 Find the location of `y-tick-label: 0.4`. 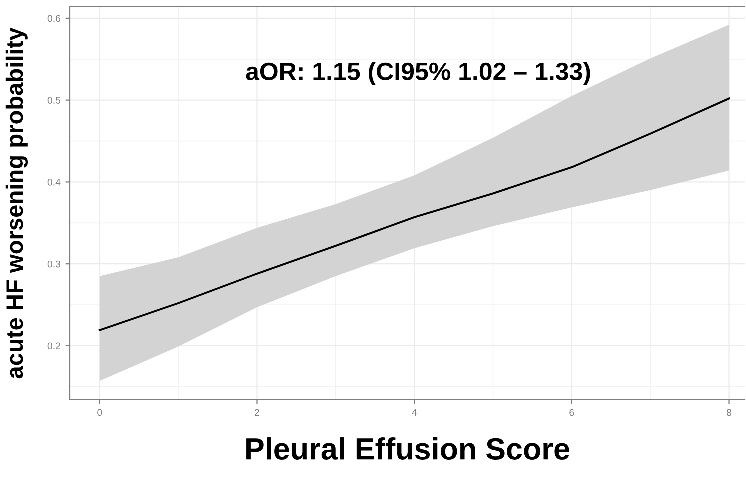

y-tick-label: 0.4 is located at coordinates (54, 182).